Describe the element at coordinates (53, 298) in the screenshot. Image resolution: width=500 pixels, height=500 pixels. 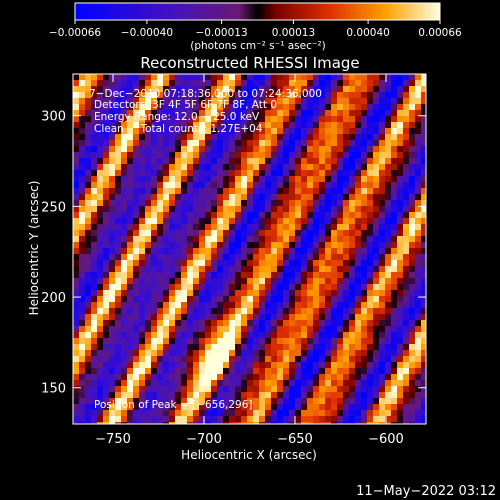
I see `y-tick-label: 200` at that location.